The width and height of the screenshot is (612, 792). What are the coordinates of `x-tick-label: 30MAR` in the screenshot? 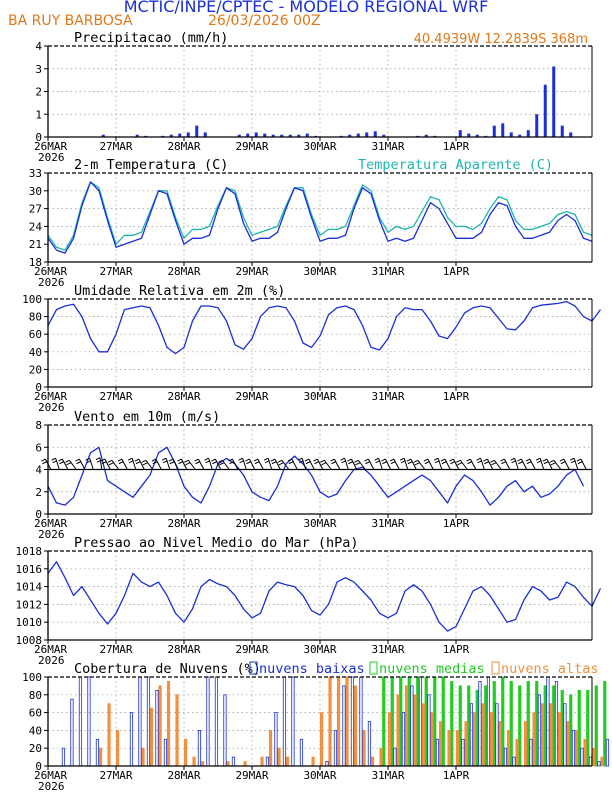 It's located at (319, 649).